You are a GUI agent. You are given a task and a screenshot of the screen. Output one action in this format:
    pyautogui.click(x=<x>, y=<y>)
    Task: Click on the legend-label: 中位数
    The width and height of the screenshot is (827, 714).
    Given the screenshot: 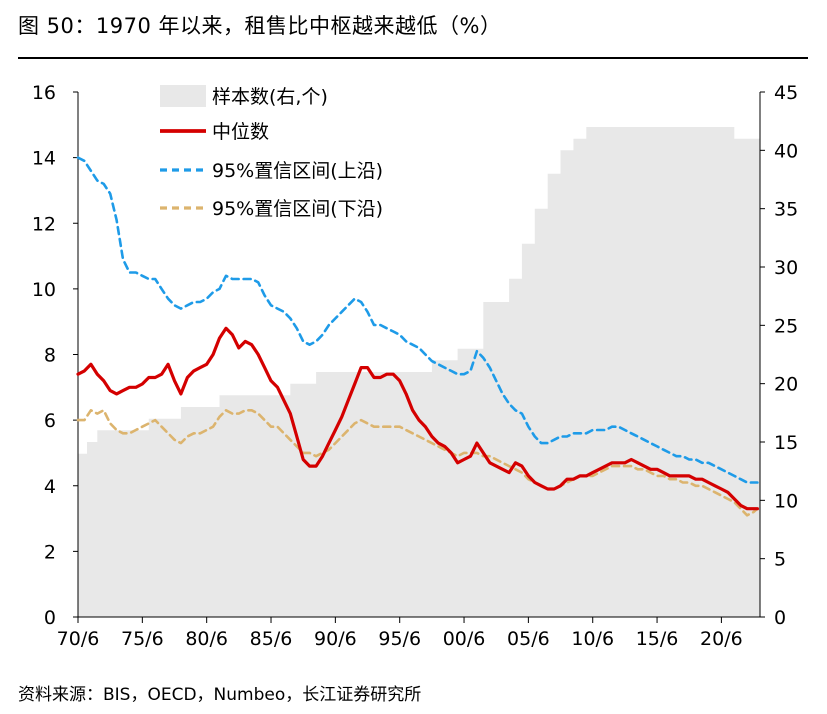 What is the action you would take?
    pyautogui.click(x=240, y=132)
    